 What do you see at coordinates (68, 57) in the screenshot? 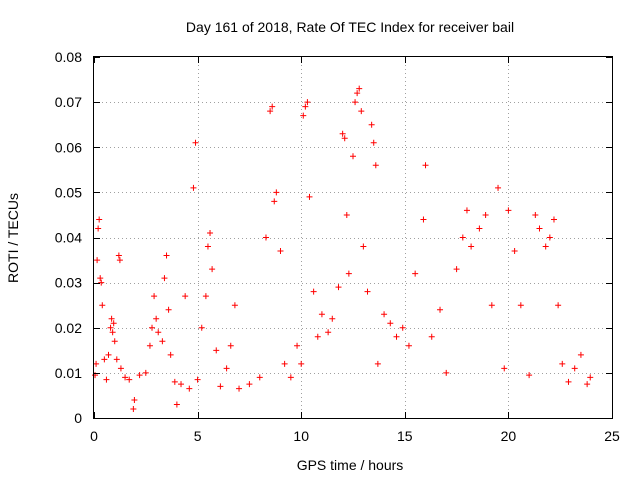
I see `y-tick-label: 0.08` at bounding box center [68, 57].